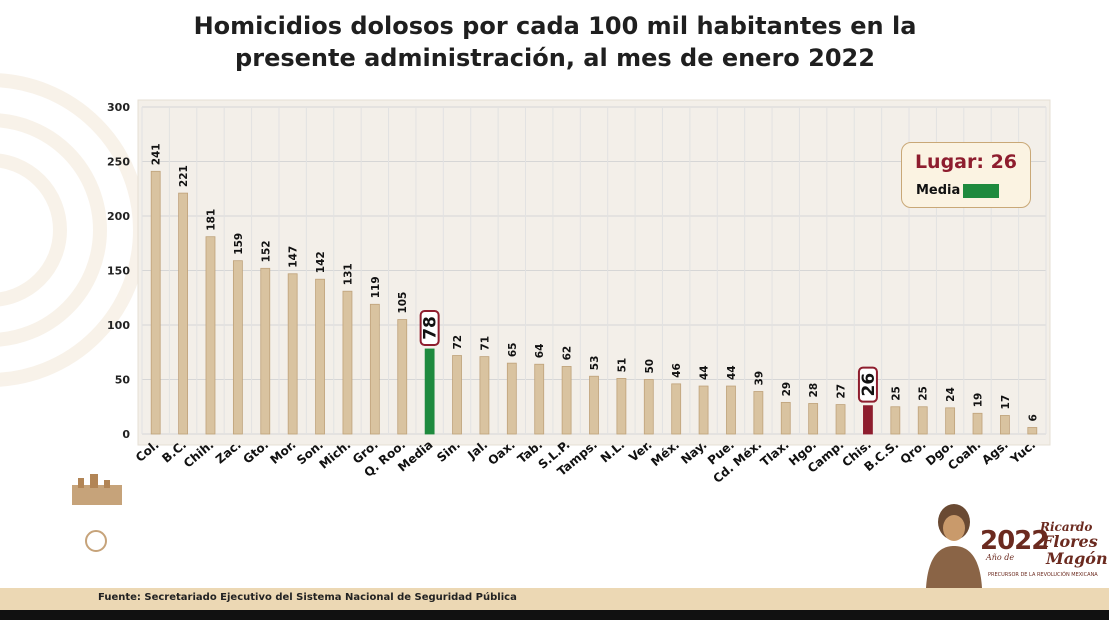 Image resolution: width=1109 pixels, height=620 pixels. What do you see at coordinates (1077, 558) in the screenshot?
I see `brand-name-third: Magón` at bounding box center [1077, 558].